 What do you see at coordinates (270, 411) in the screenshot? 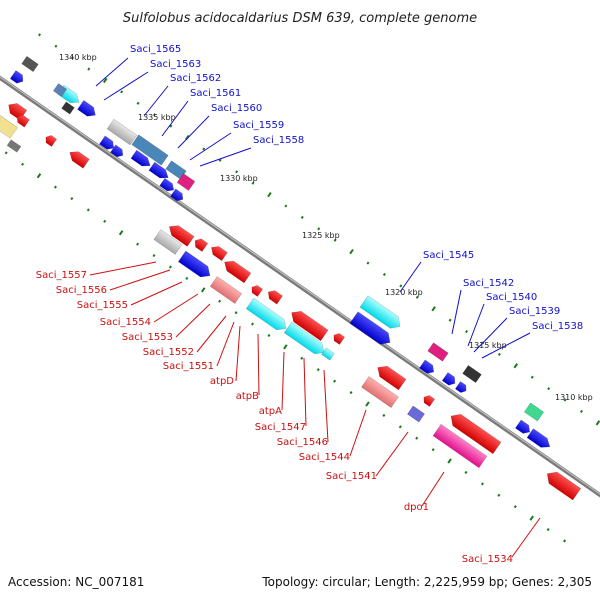
I see `gene-label-reverse: atpA` at bounding box center [270, 411].